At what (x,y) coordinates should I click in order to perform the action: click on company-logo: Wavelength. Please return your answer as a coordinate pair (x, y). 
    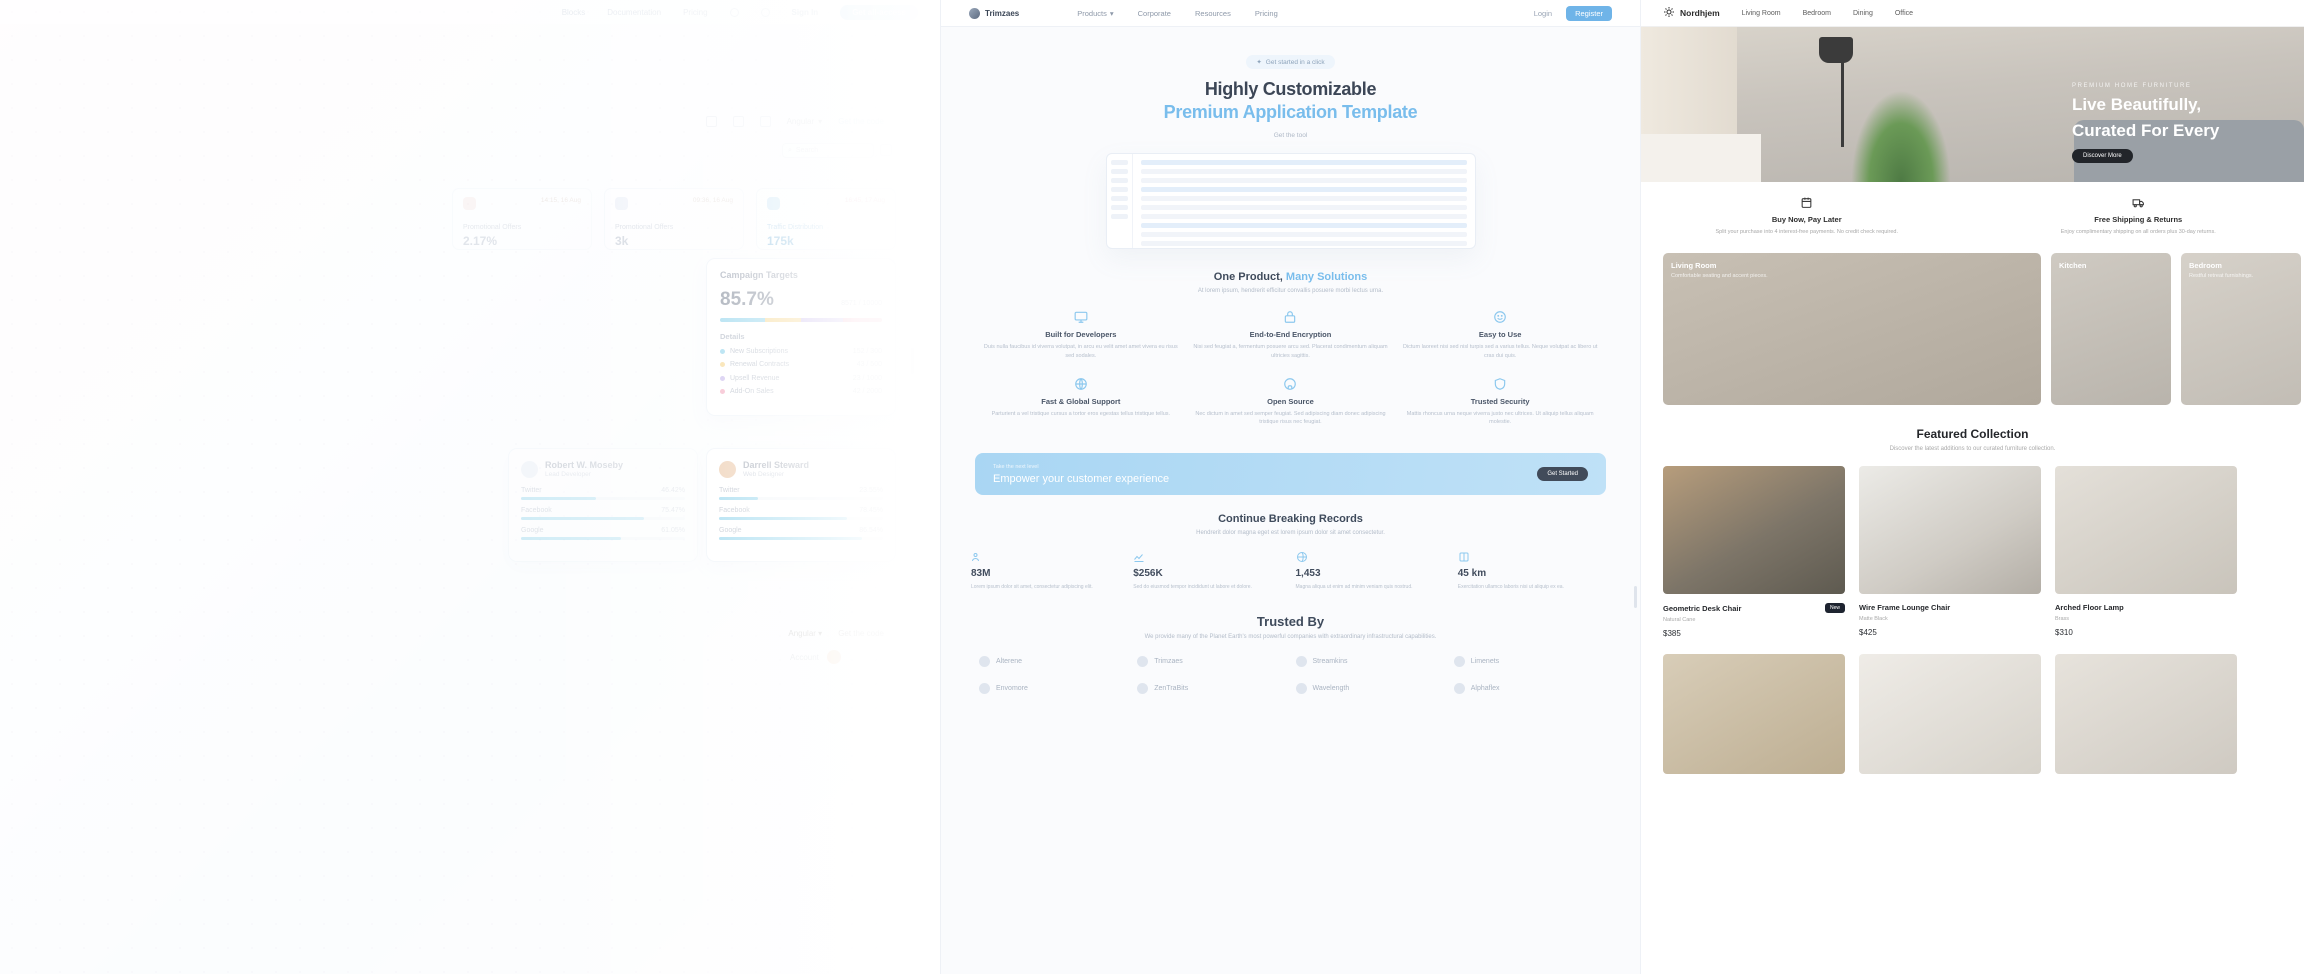
    Looking at the image, I should click on (1369, 688).